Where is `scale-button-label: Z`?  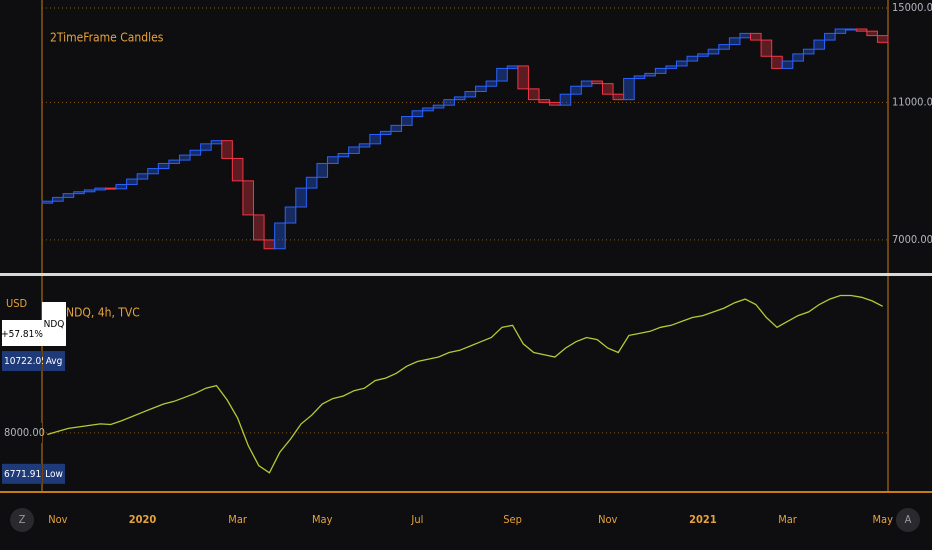 scale-button-label: Z is located at coordinates (22, 519).